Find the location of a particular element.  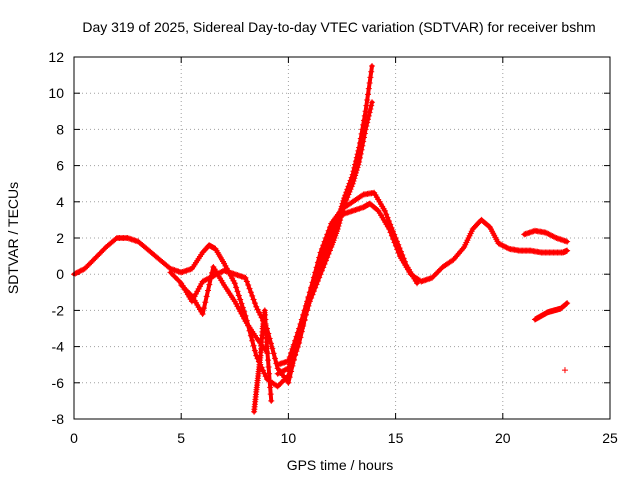

arc-7-point is located at coordinates (567, 303).